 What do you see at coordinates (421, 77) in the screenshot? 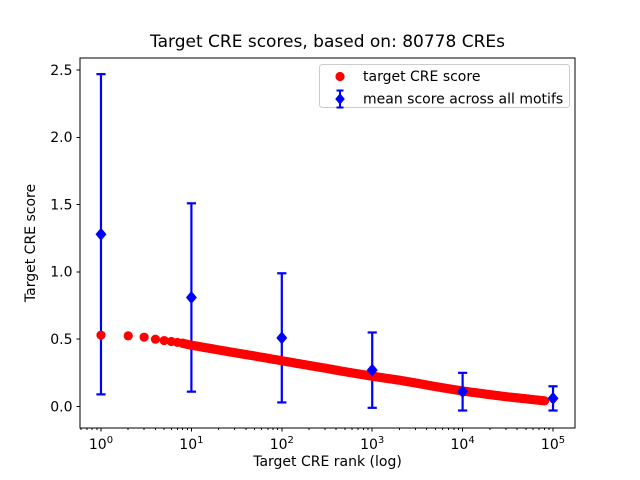
I see `legend-item-target-cre-score: target CRE score` at bounding box center [421, 77].